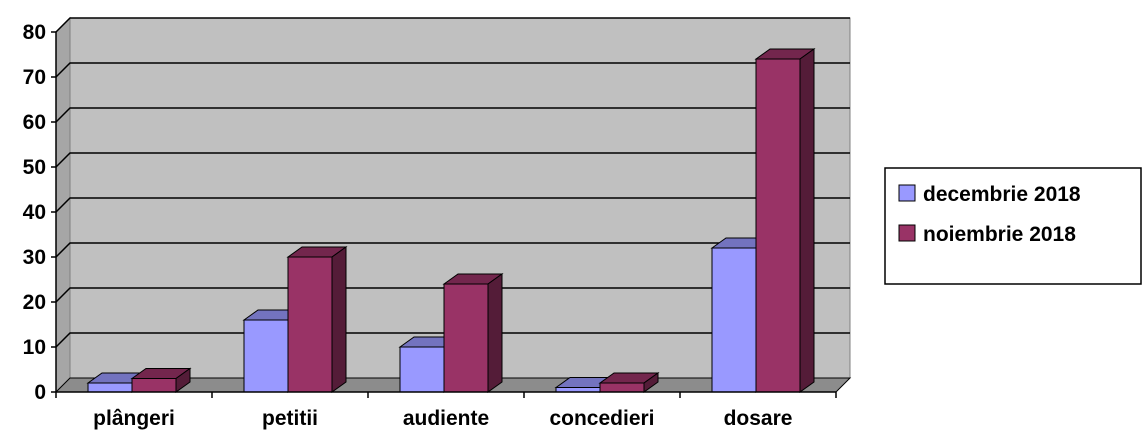 The height and width of the screenshot is (439, 1147). Describe the element at coordinates (34, 167) in the screenshot. I see `y-tick-label: 50` at that location.